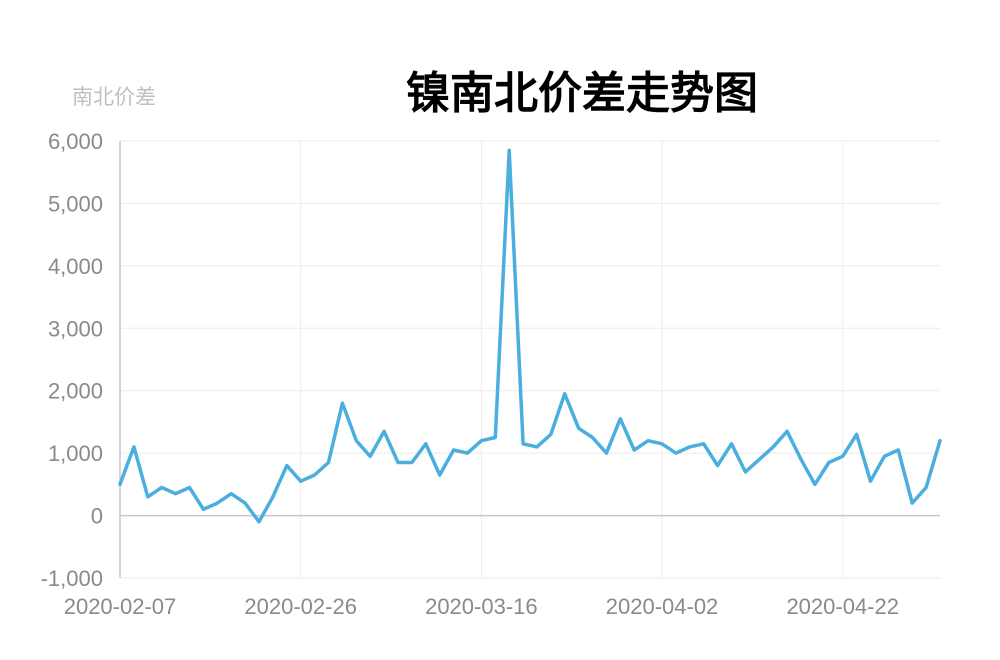  What do you see at coordinates (75, 141) in the screenshot?
I see `y-tick-label: 6,000` at bounding box center [75, 141].